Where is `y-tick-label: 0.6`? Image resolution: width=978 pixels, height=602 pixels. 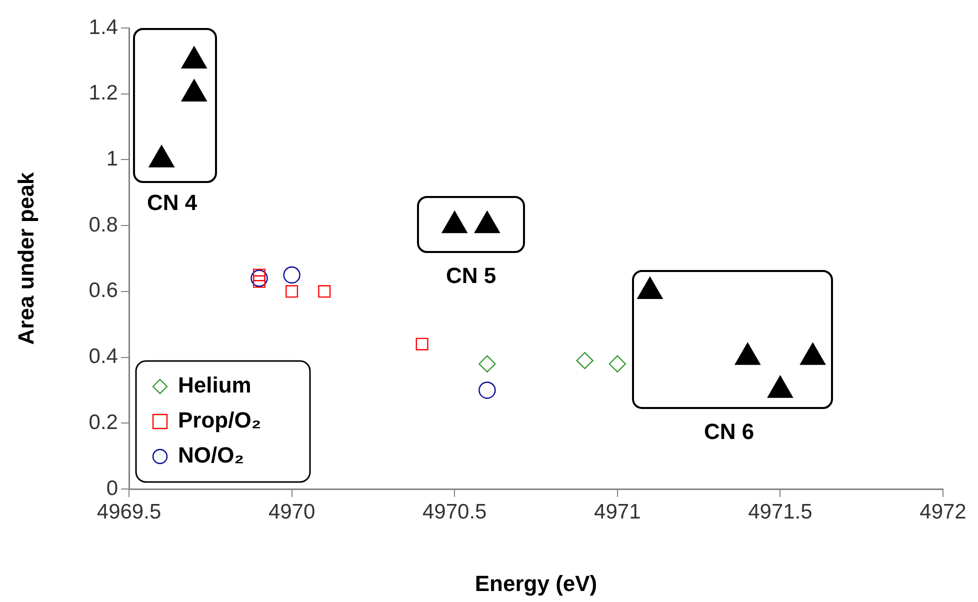 y-tick-label: 0.6 is located at coordinates (103, 290).